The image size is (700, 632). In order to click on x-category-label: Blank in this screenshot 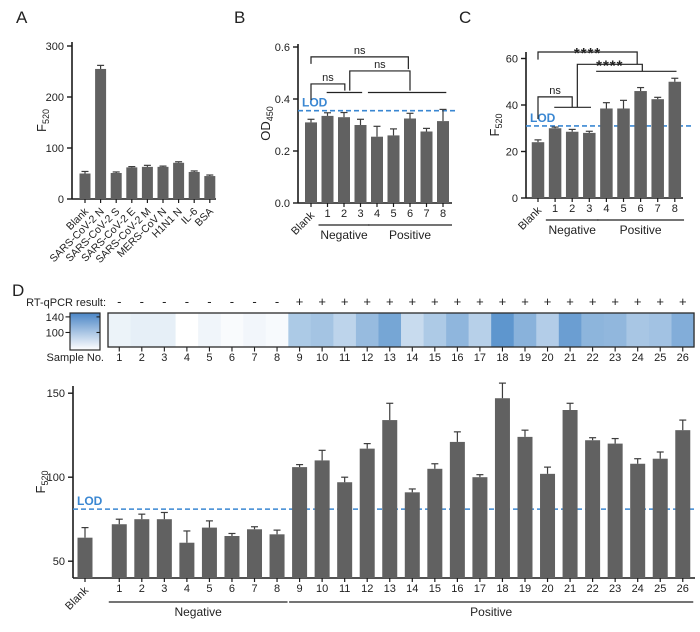, I will do `click(77, 598)`.